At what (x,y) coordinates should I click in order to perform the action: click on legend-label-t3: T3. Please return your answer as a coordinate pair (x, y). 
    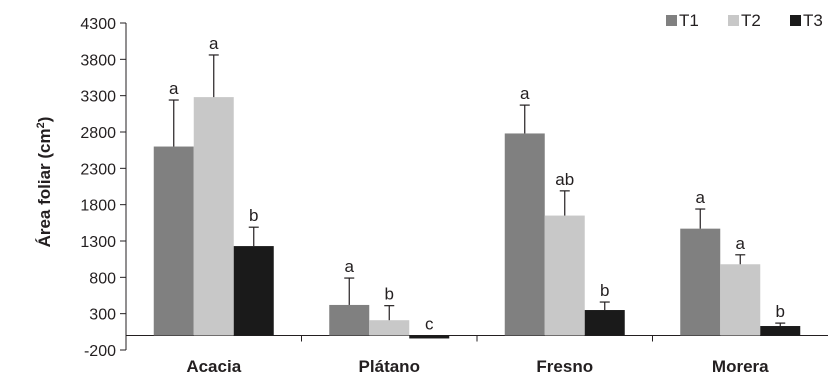
    Looking at the image, I should click on (813, 20).